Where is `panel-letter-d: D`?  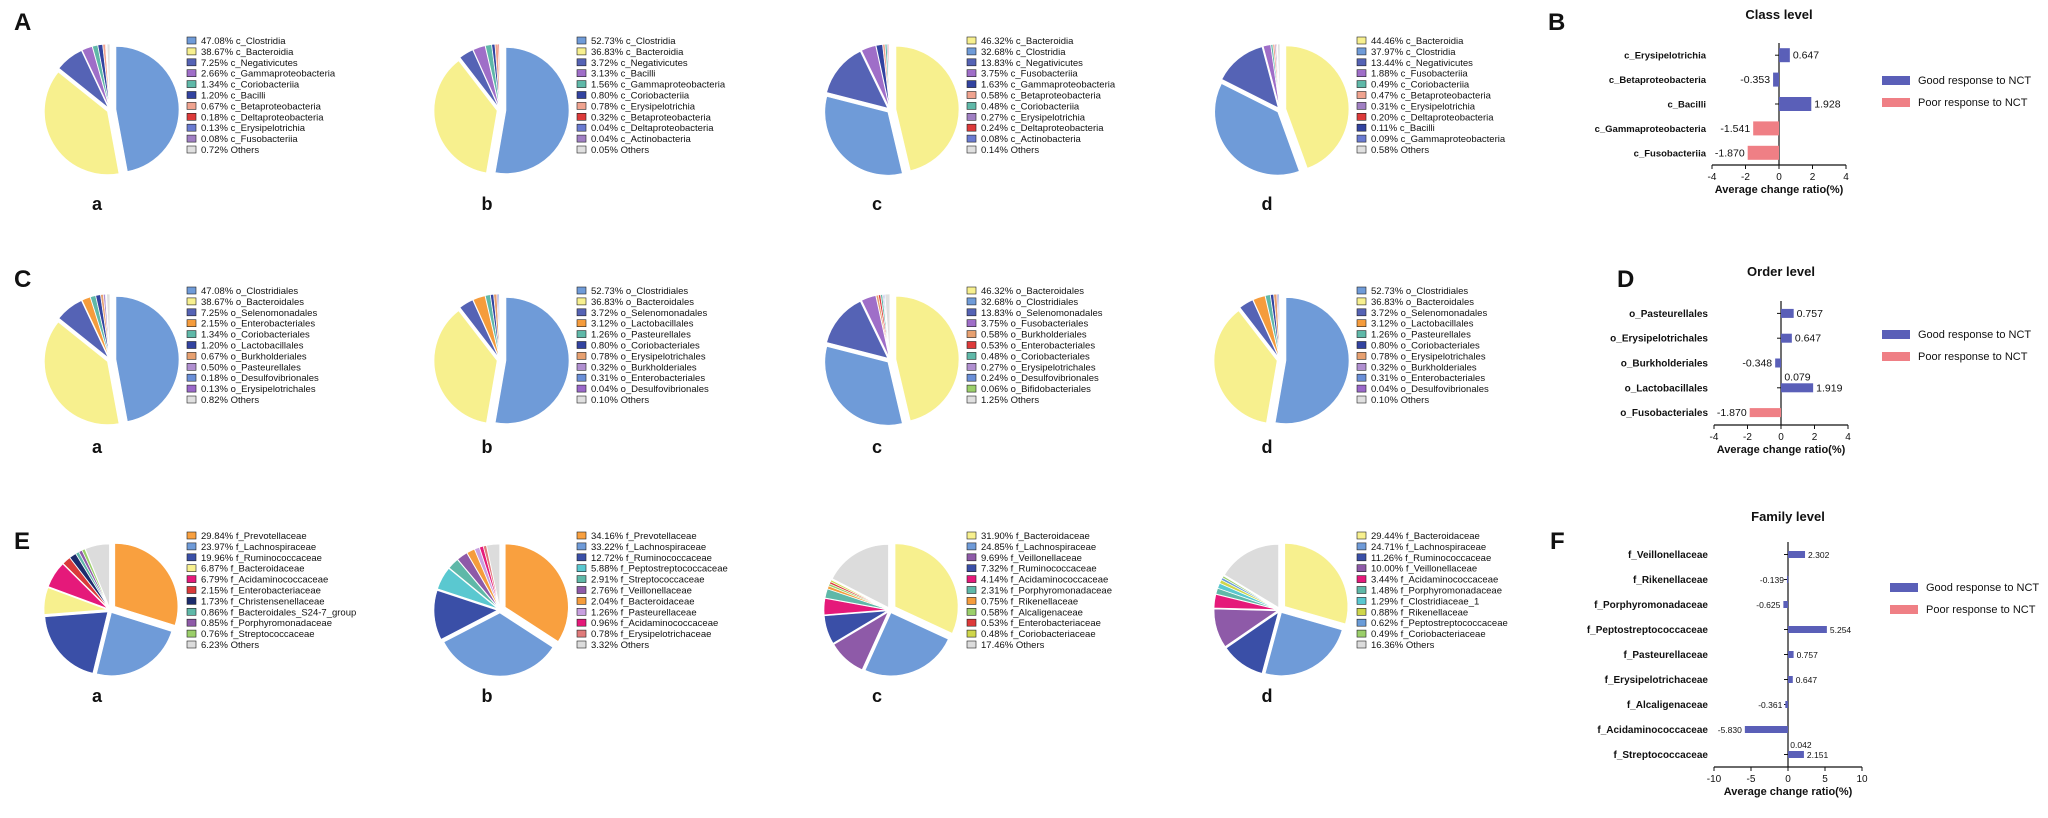
panel-letter-d: D is located at coordinates (1625, 279).